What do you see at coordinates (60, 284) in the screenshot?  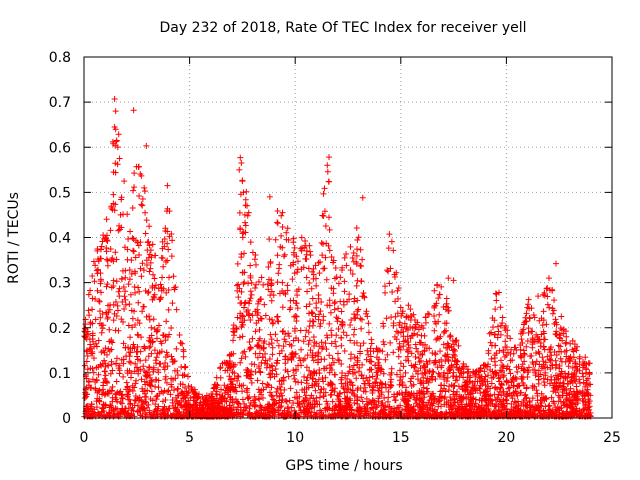 I see `y-tick-label: 0.3` at bounding box center [60, 284].